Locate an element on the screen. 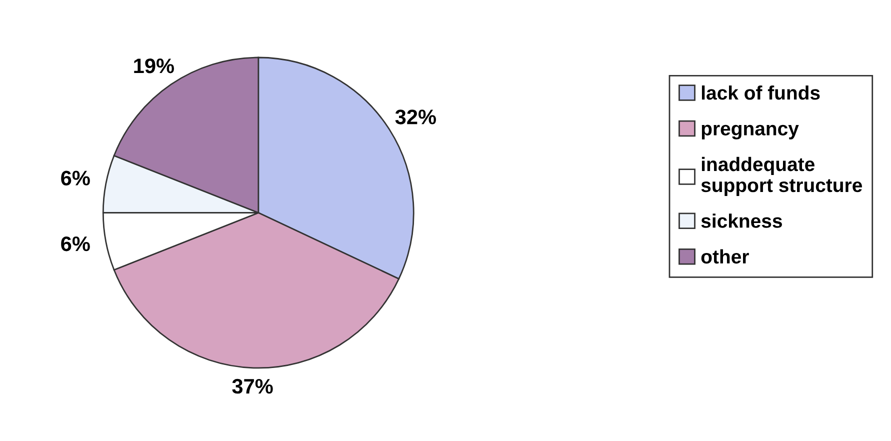  data-label: 32% is located at coordinates (415, 117).